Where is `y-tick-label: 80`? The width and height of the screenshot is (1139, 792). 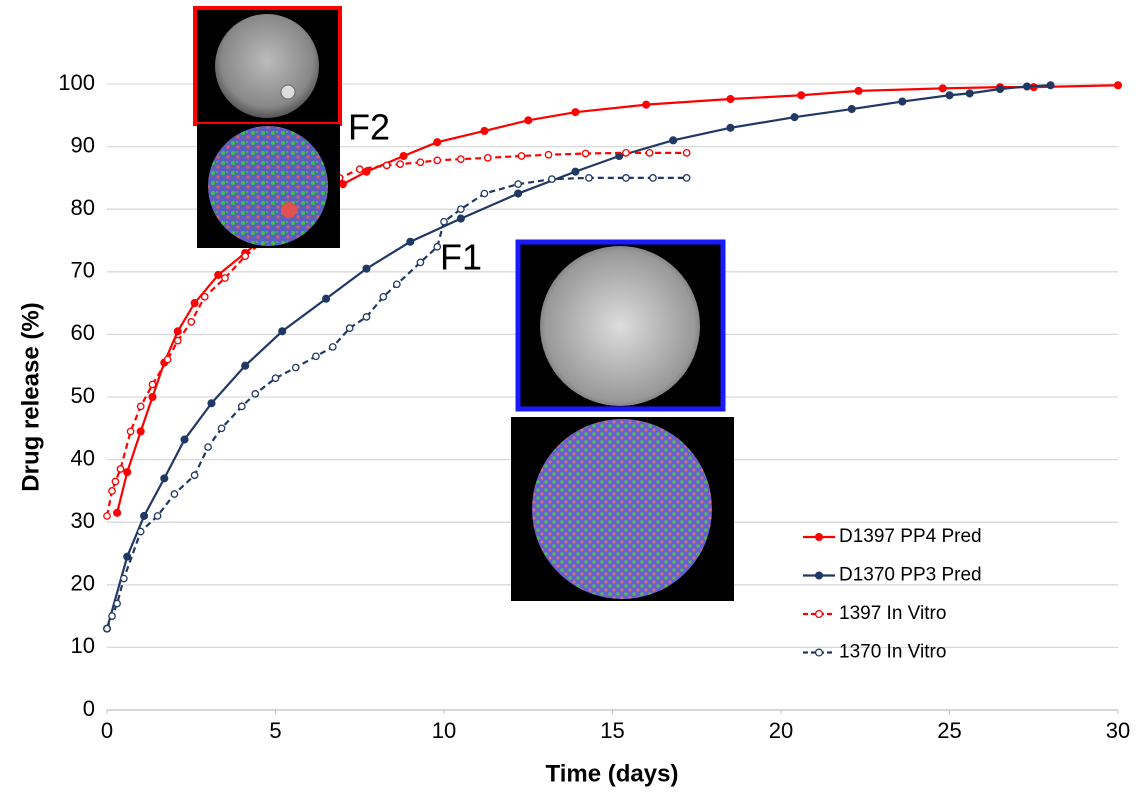 y-tick-label: 80 is located at coordinates (83, 207).